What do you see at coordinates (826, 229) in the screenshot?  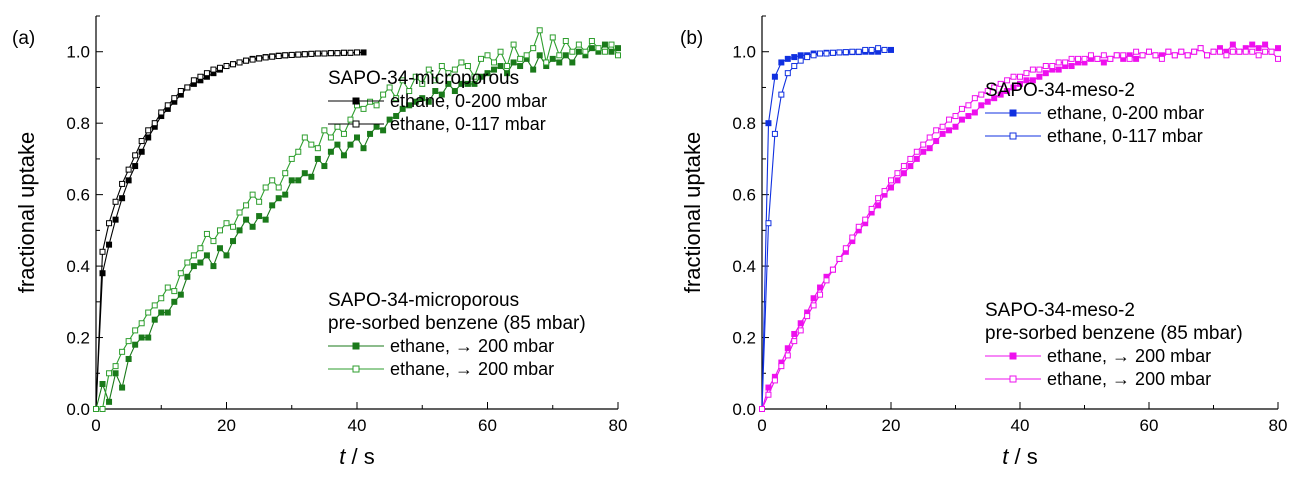 I see `series-line` at bounding box center [826, 229].